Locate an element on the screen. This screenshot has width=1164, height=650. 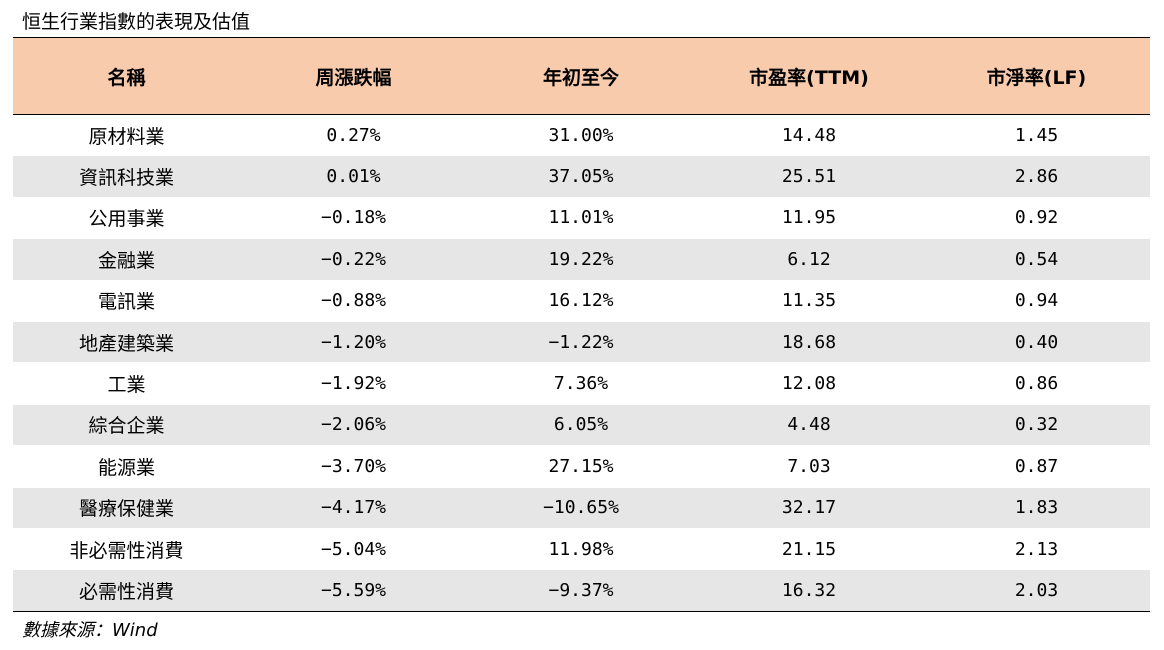
table-row: 地產建築業 −1.20% −1.22% 18.68 0.40 is located at coordinates (581, 342).